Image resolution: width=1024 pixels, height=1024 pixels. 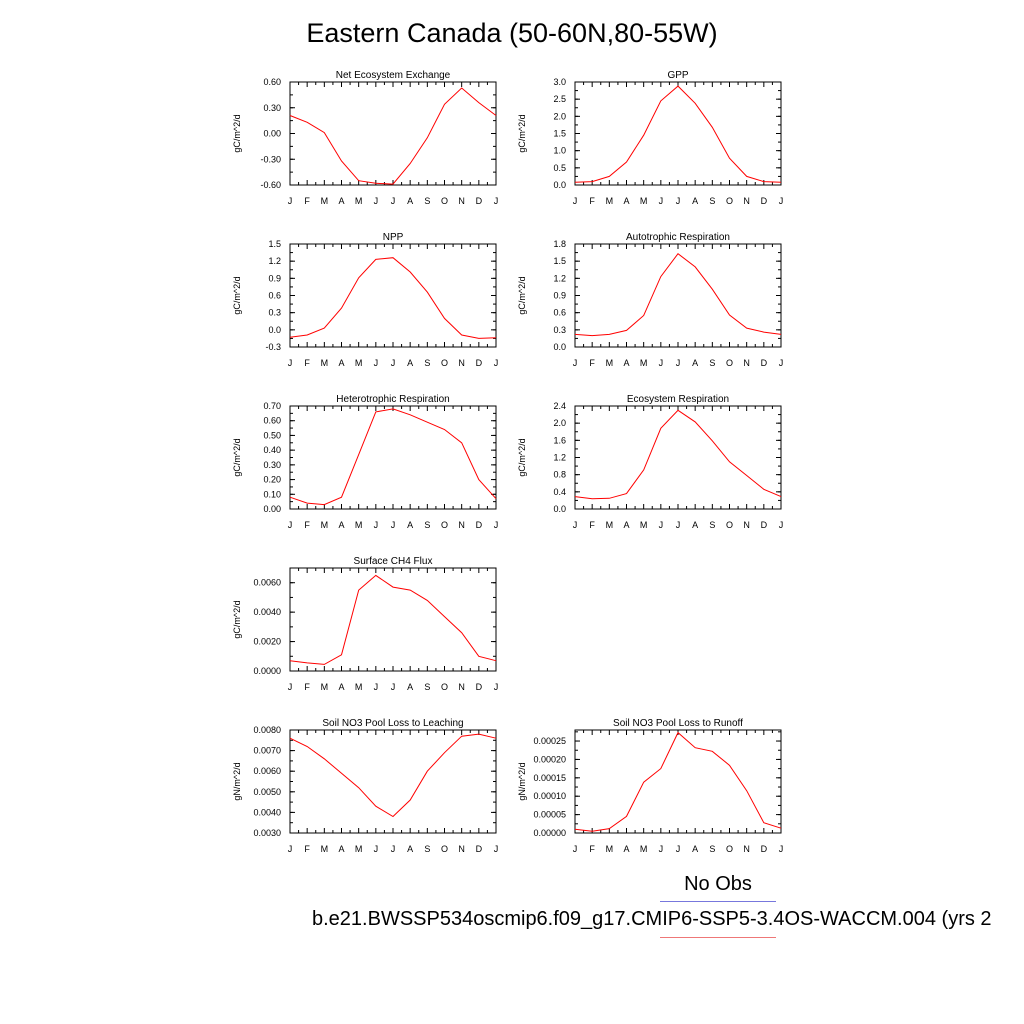 I want to click on panel-title: Surface CH4 Flux, so click(x=393, y=561).